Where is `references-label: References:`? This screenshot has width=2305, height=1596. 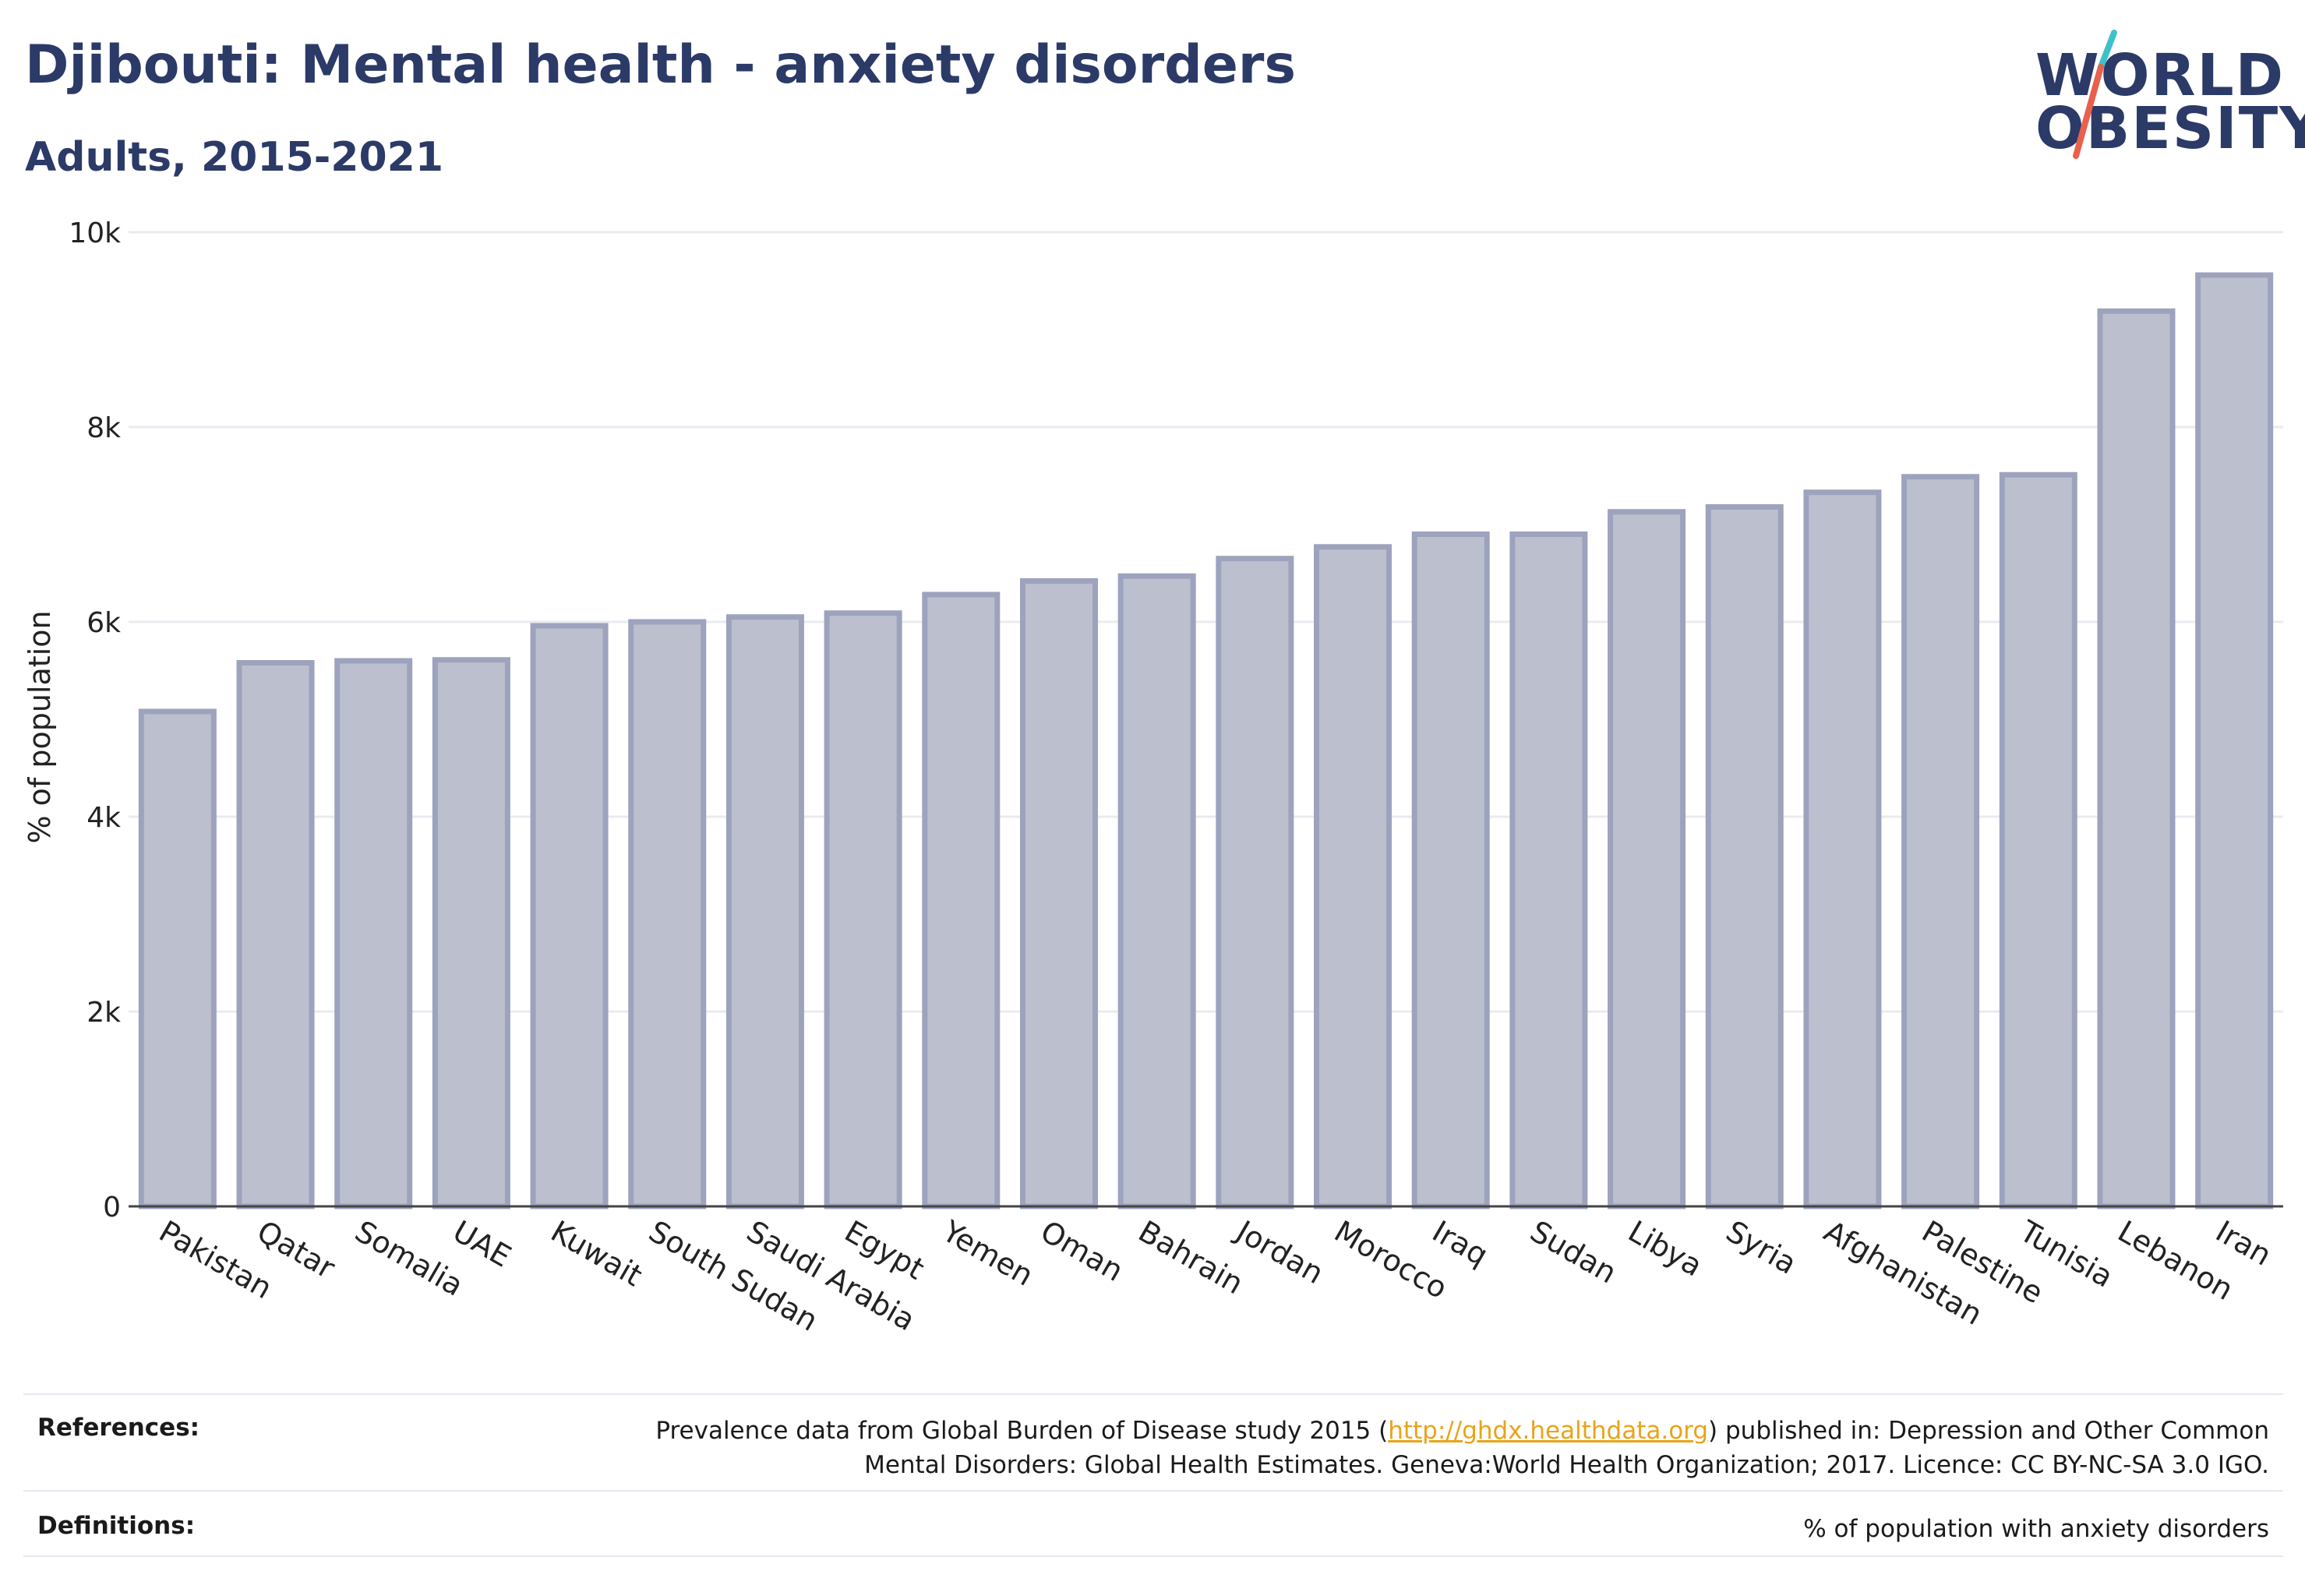 references-label: References: is located at coordinates (118, 1428).